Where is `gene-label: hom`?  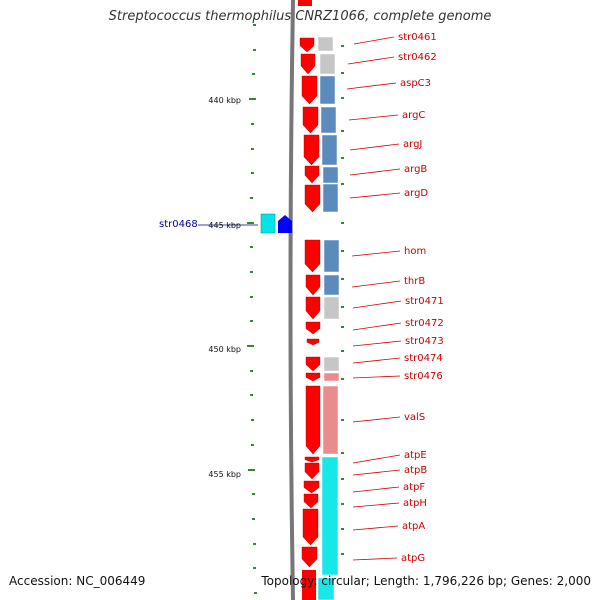 gene-label: hom is located at coordinates (415, 251).